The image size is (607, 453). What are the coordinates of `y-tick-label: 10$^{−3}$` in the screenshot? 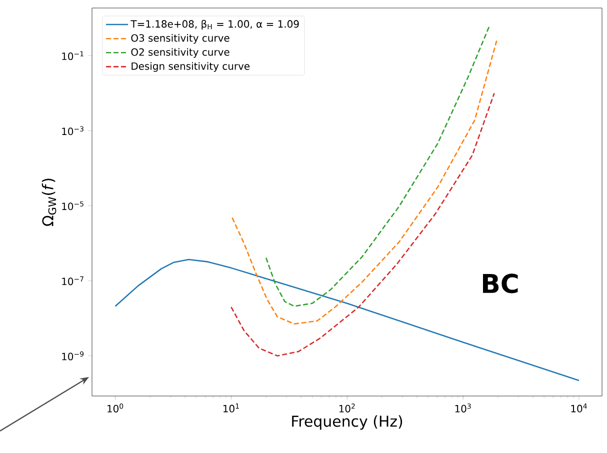 It's located at (73, 131).